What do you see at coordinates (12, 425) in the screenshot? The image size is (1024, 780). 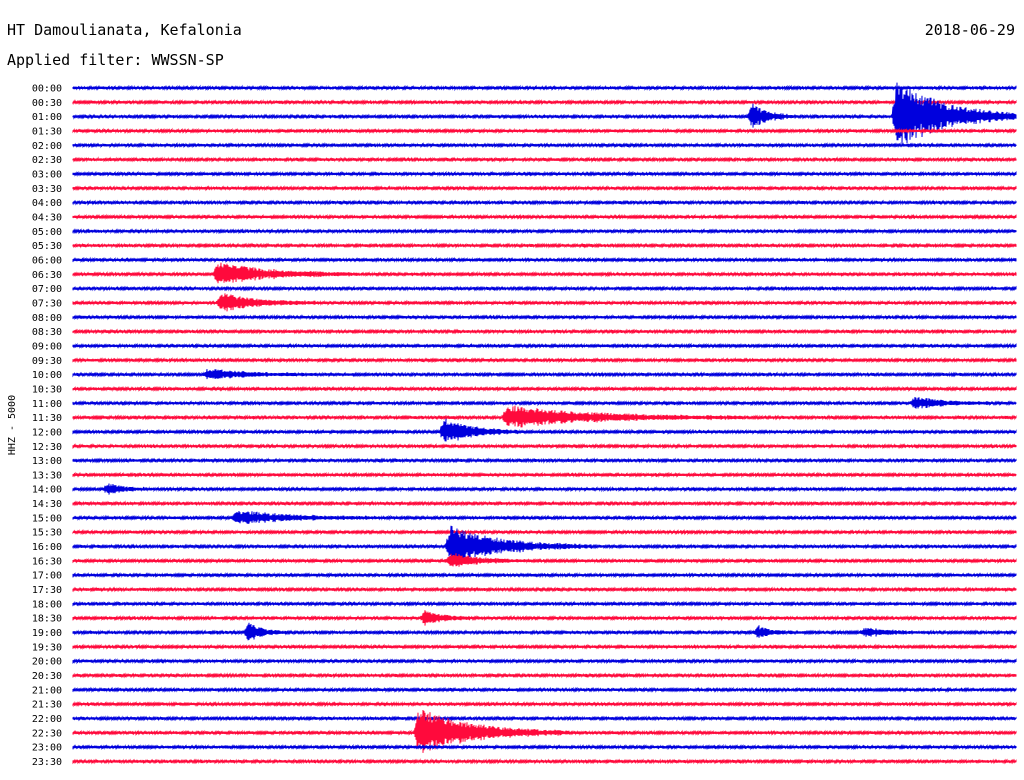 I see `channel-label: HHZ - 5000` at bounding box center [12, 425].